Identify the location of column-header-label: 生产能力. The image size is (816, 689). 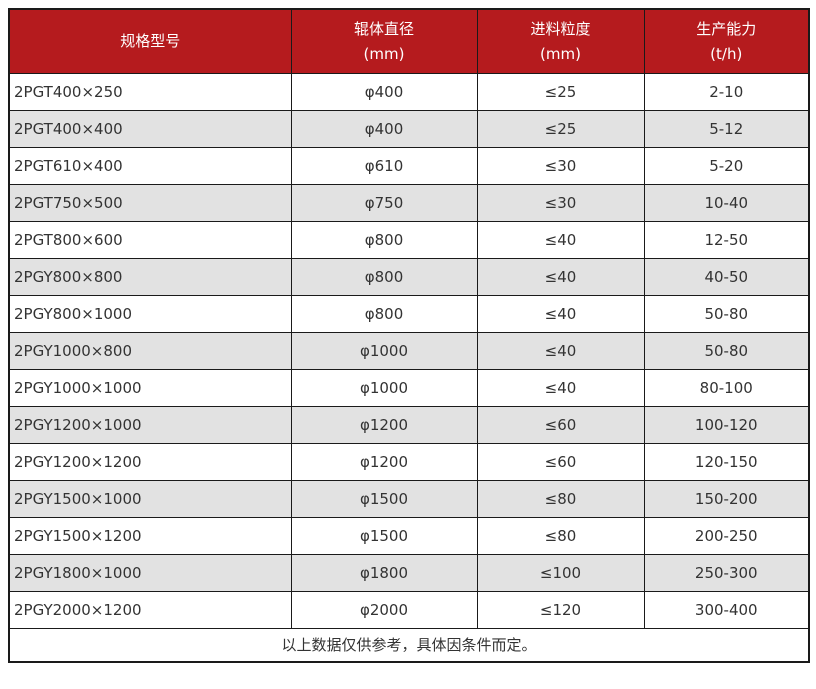
(726, 29).